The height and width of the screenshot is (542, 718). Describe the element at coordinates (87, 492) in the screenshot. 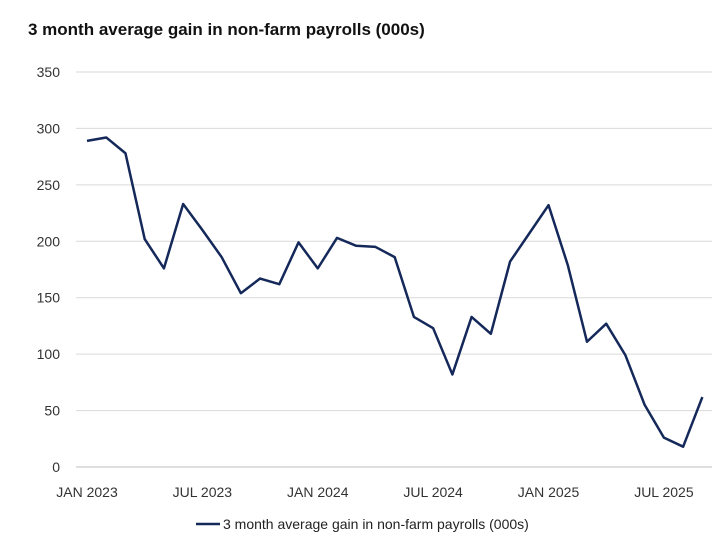

I see `x-tick-label: JAN 2023` at that location.